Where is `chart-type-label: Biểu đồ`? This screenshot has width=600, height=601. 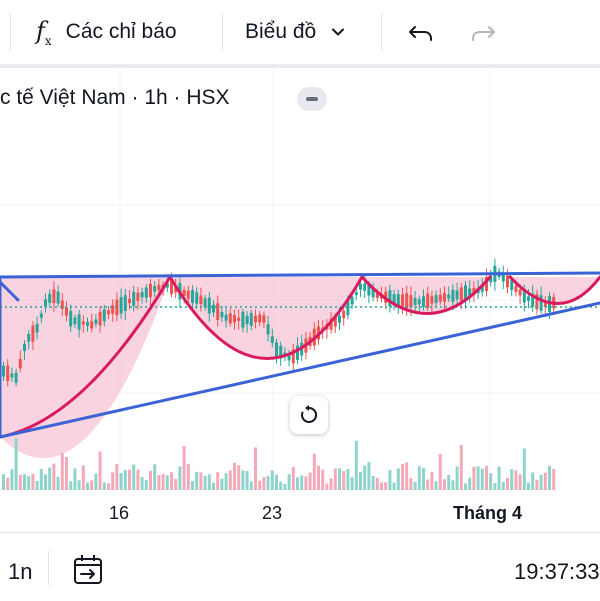
chart-type-label: Biểu đồ is located at coordinates (281, 31).